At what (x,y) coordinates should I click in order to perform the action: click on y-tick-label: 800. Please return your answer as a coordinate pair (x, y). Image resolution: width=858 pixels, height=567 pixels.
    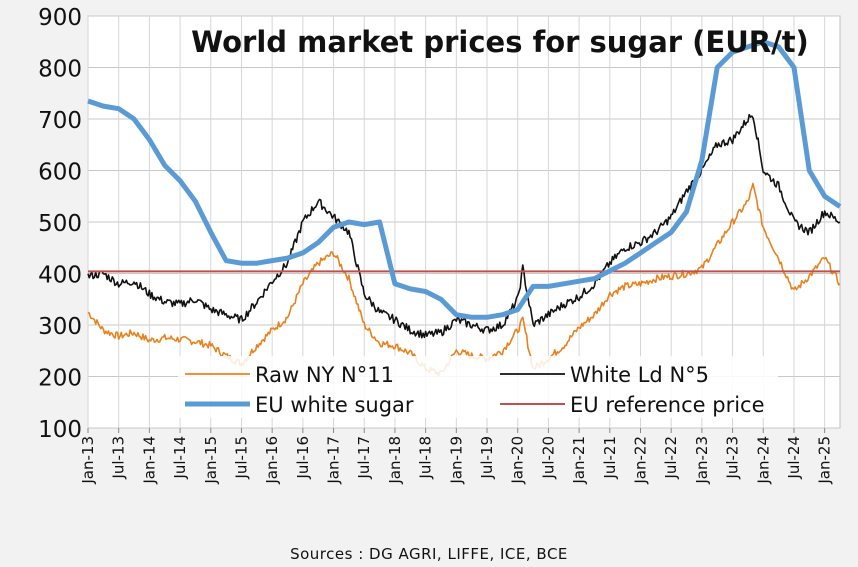
    Looking at the image, I should click on (60, 70).